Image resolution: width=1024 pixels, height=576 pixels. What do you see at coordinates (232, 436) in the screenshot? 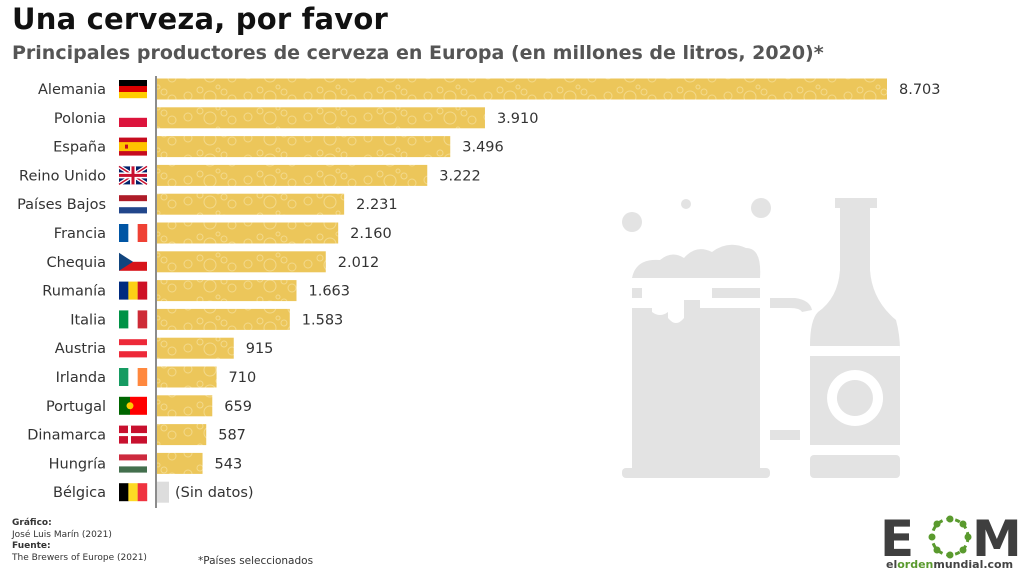
I see `value-label: 587` at bounding box center [232, 436].